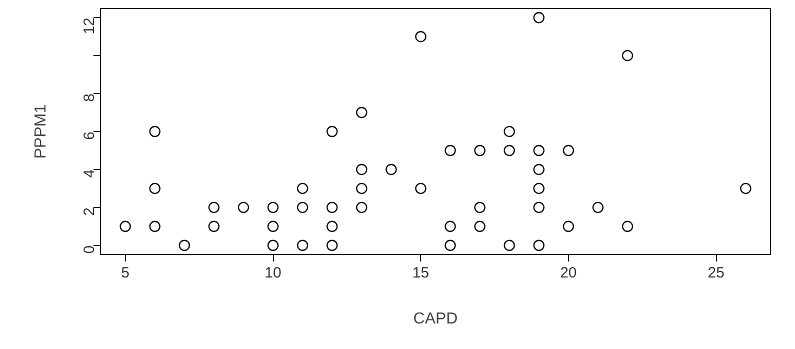 The width and height of the screenshot is (795, 349). I want to click on y-tick-label: 12, so click(89, 26).